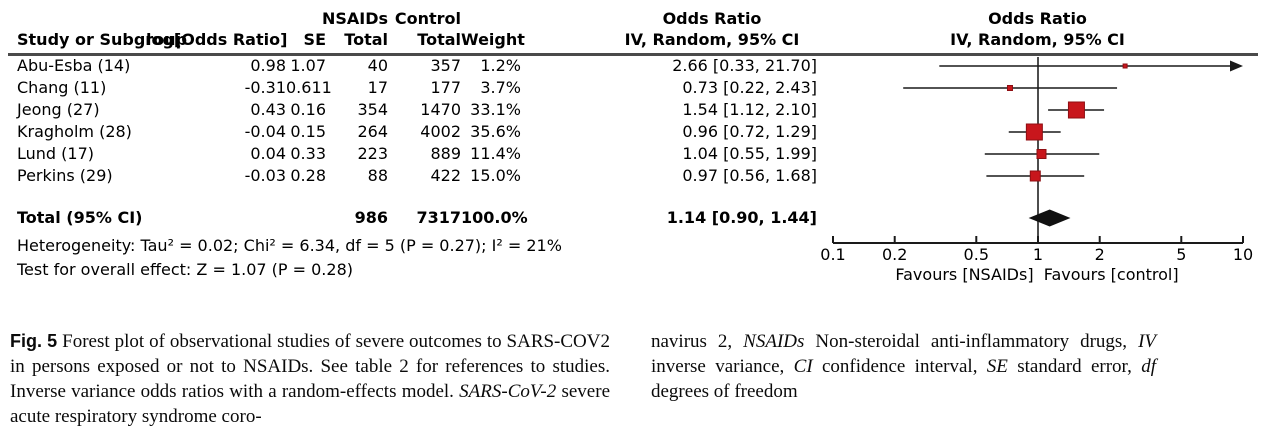 Image resolution: width=1280 pixels, height=435 pixels. What do you see at coordinates (371, 217) in the screenshot?
I see `total-nsaids-value: 986` at bounding box center [371, 217].